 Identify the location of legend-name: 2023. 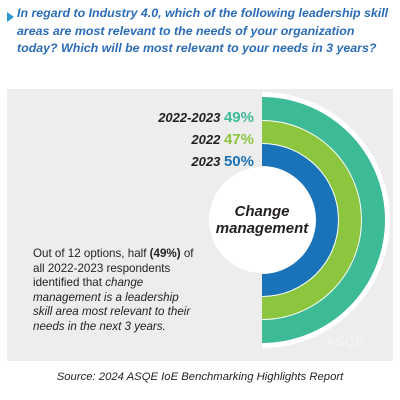
(207, 161).